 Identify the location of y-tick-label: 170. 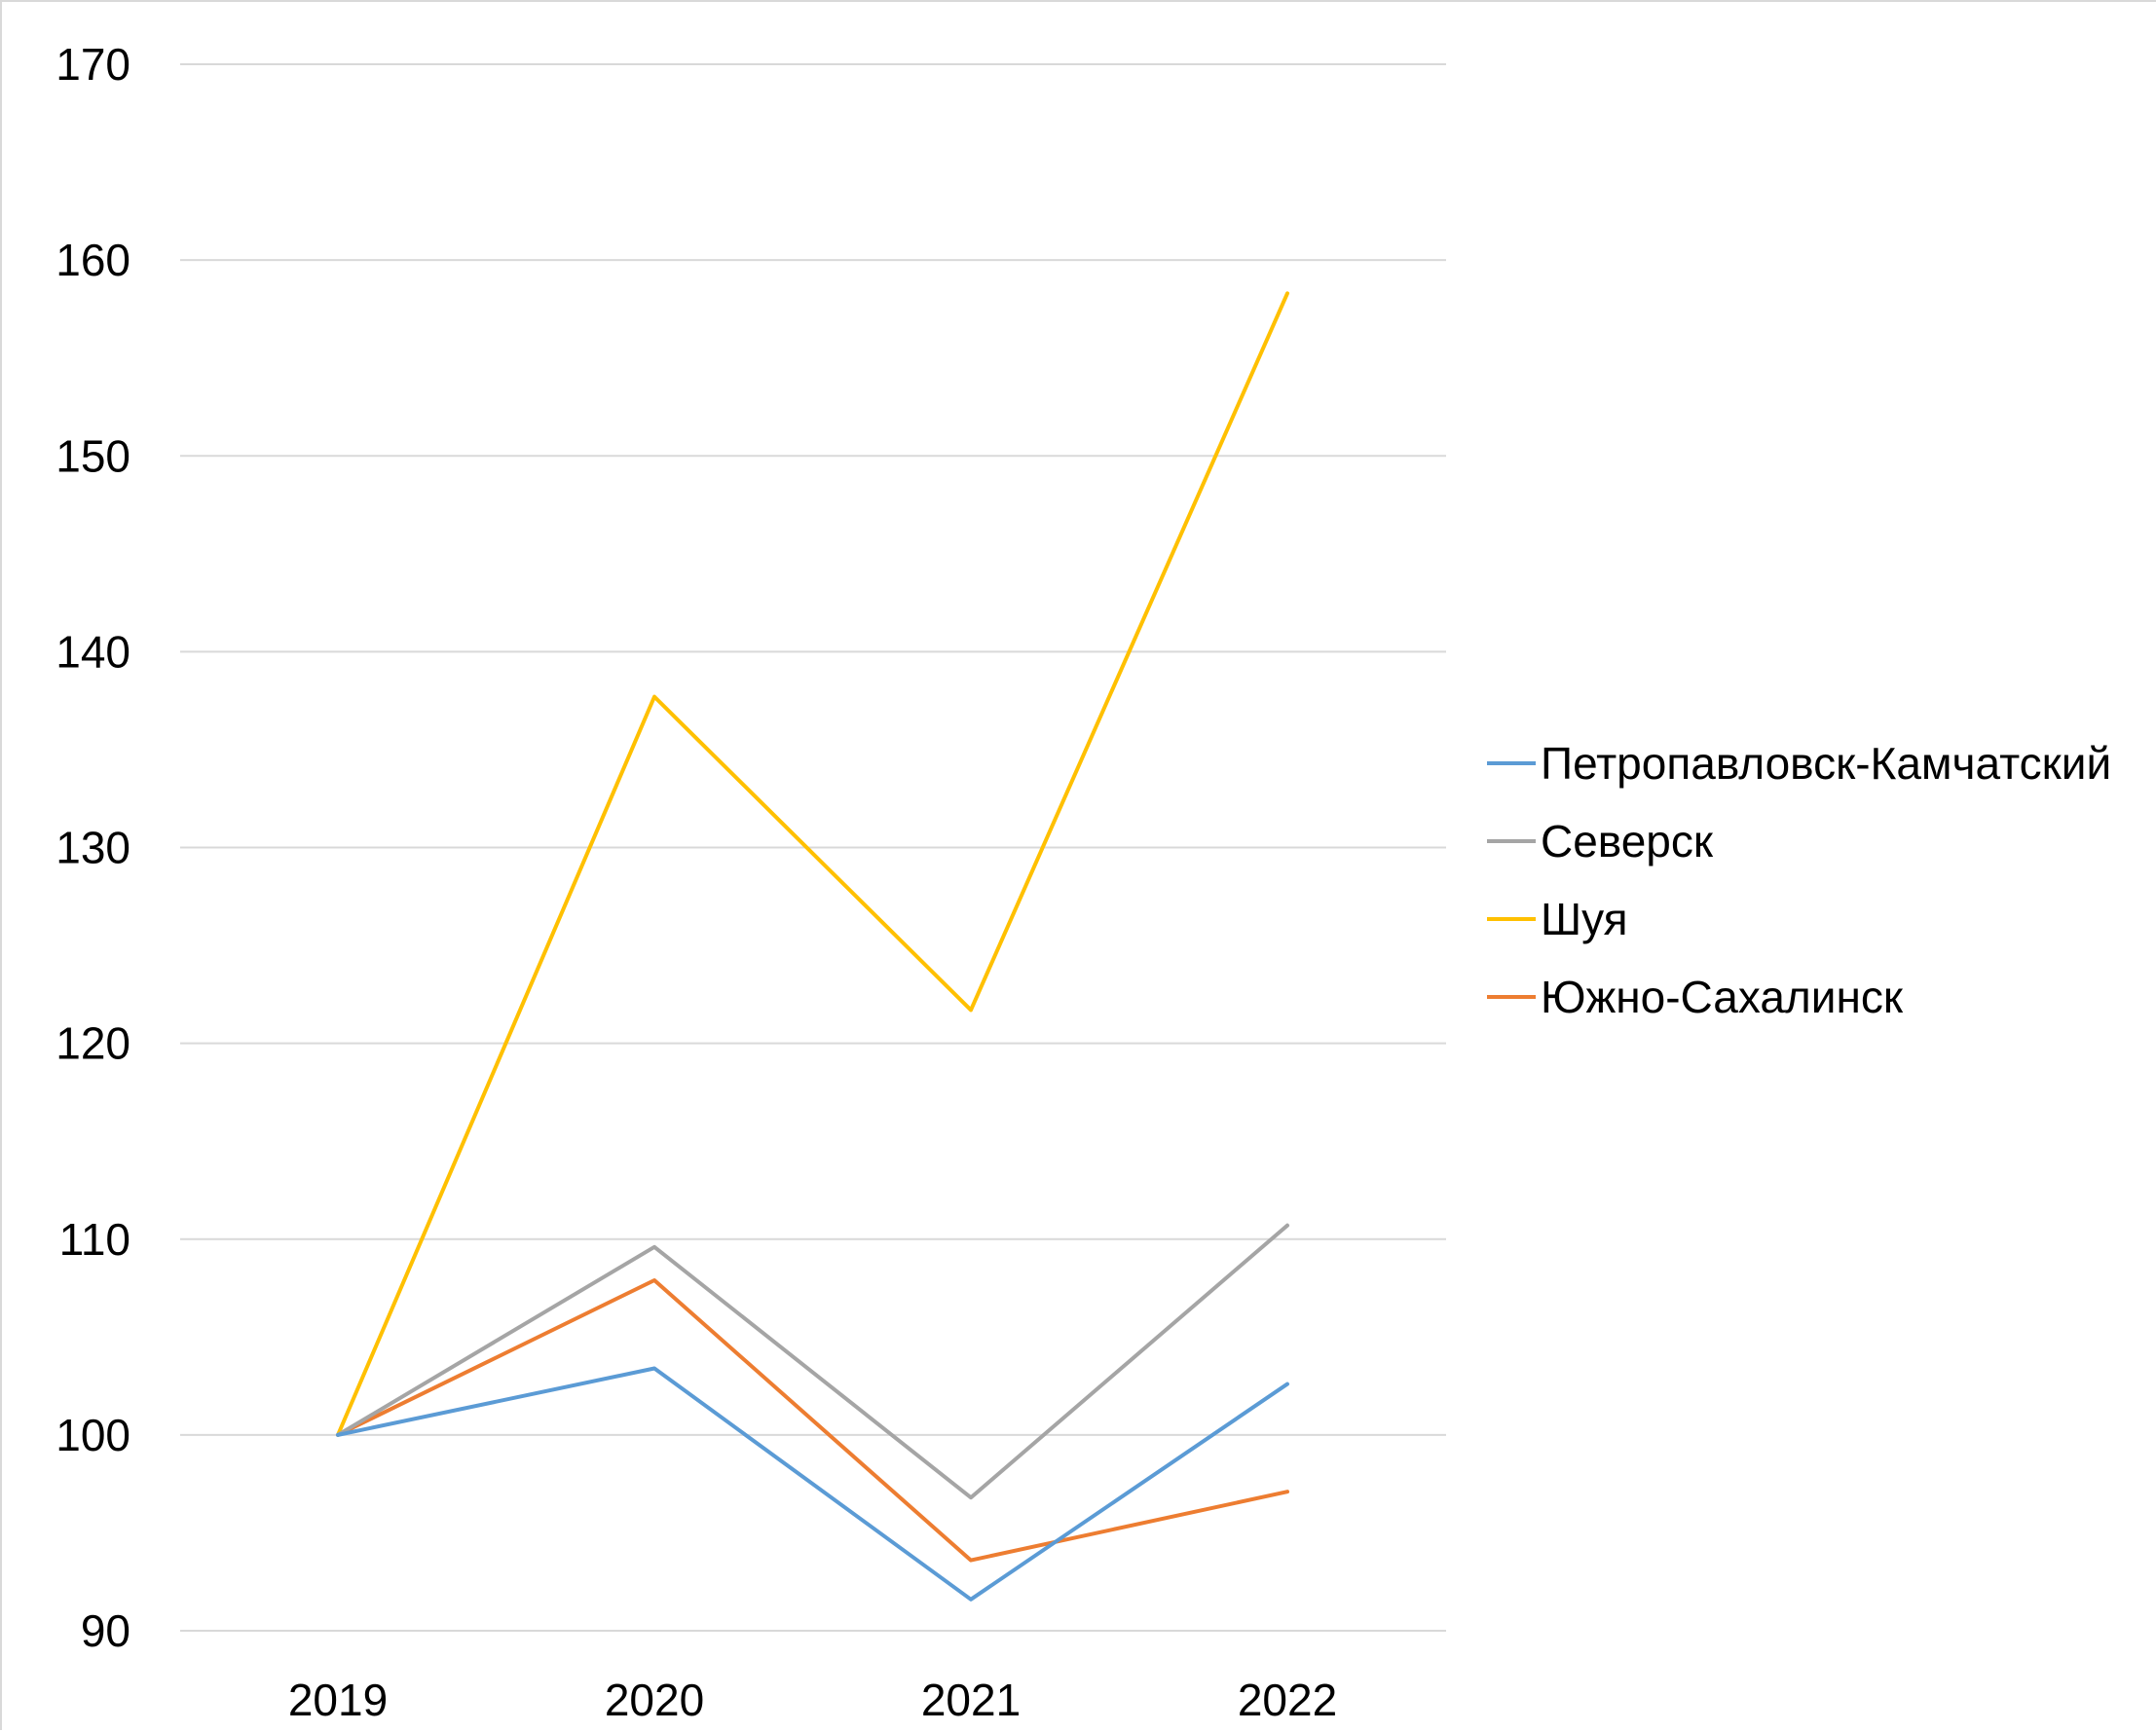
(93, 64).